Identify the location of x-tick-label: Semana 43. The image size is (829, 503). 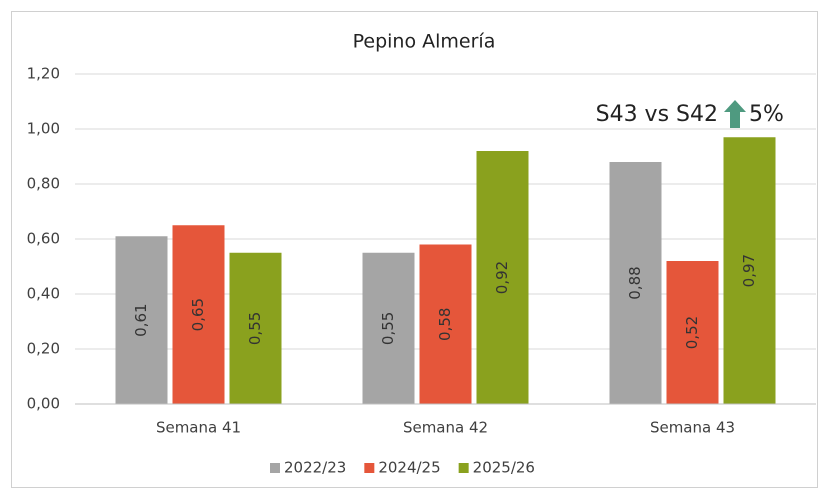
(692, 428).